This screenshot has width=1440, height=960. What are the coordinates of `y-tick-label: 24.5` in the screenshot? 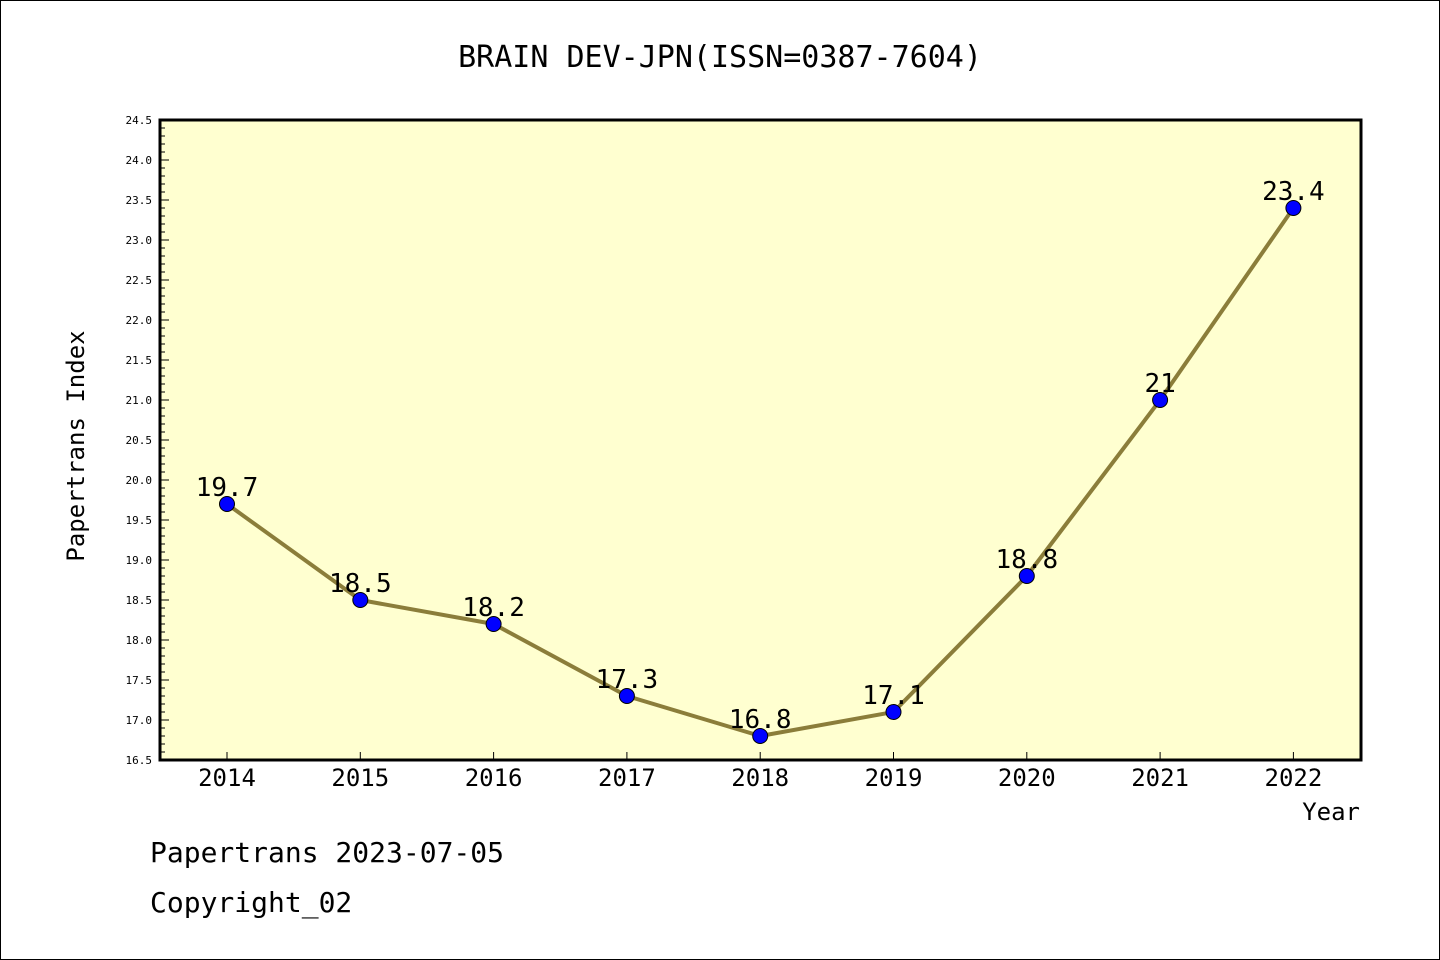 It's located at (139, 120).